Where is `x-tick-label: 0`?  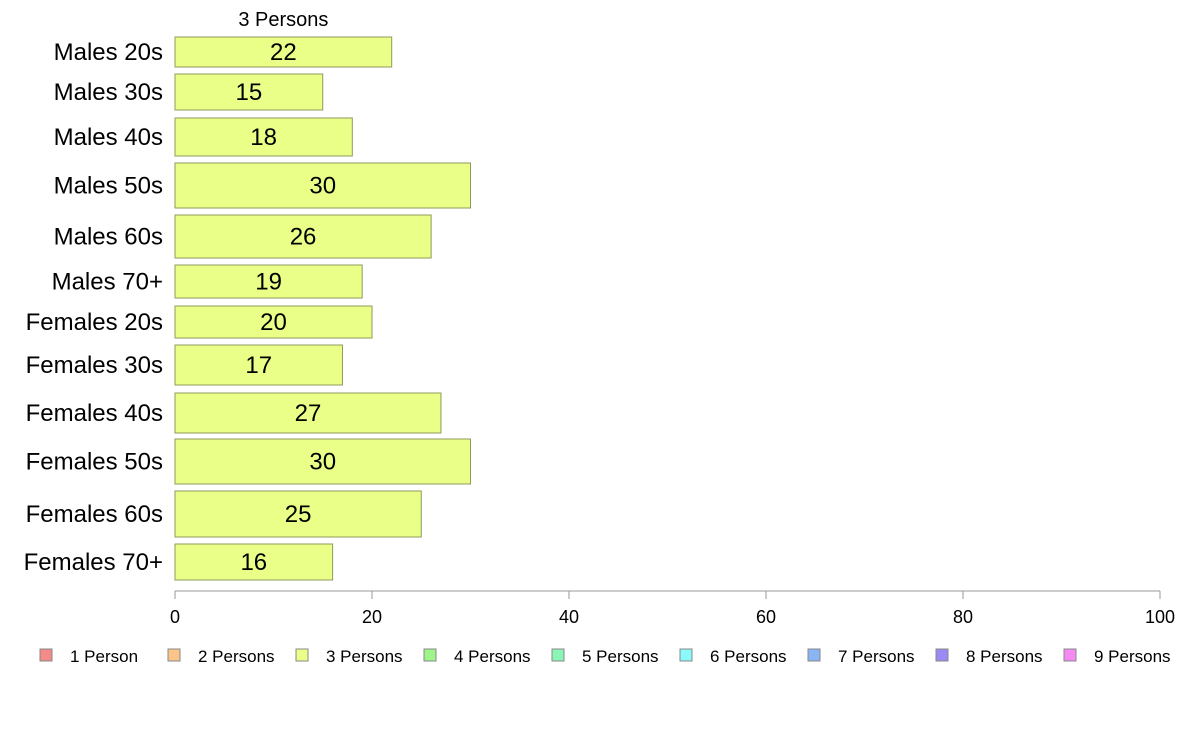 x-tick-label: 0 is located at coordinates (175, 617).